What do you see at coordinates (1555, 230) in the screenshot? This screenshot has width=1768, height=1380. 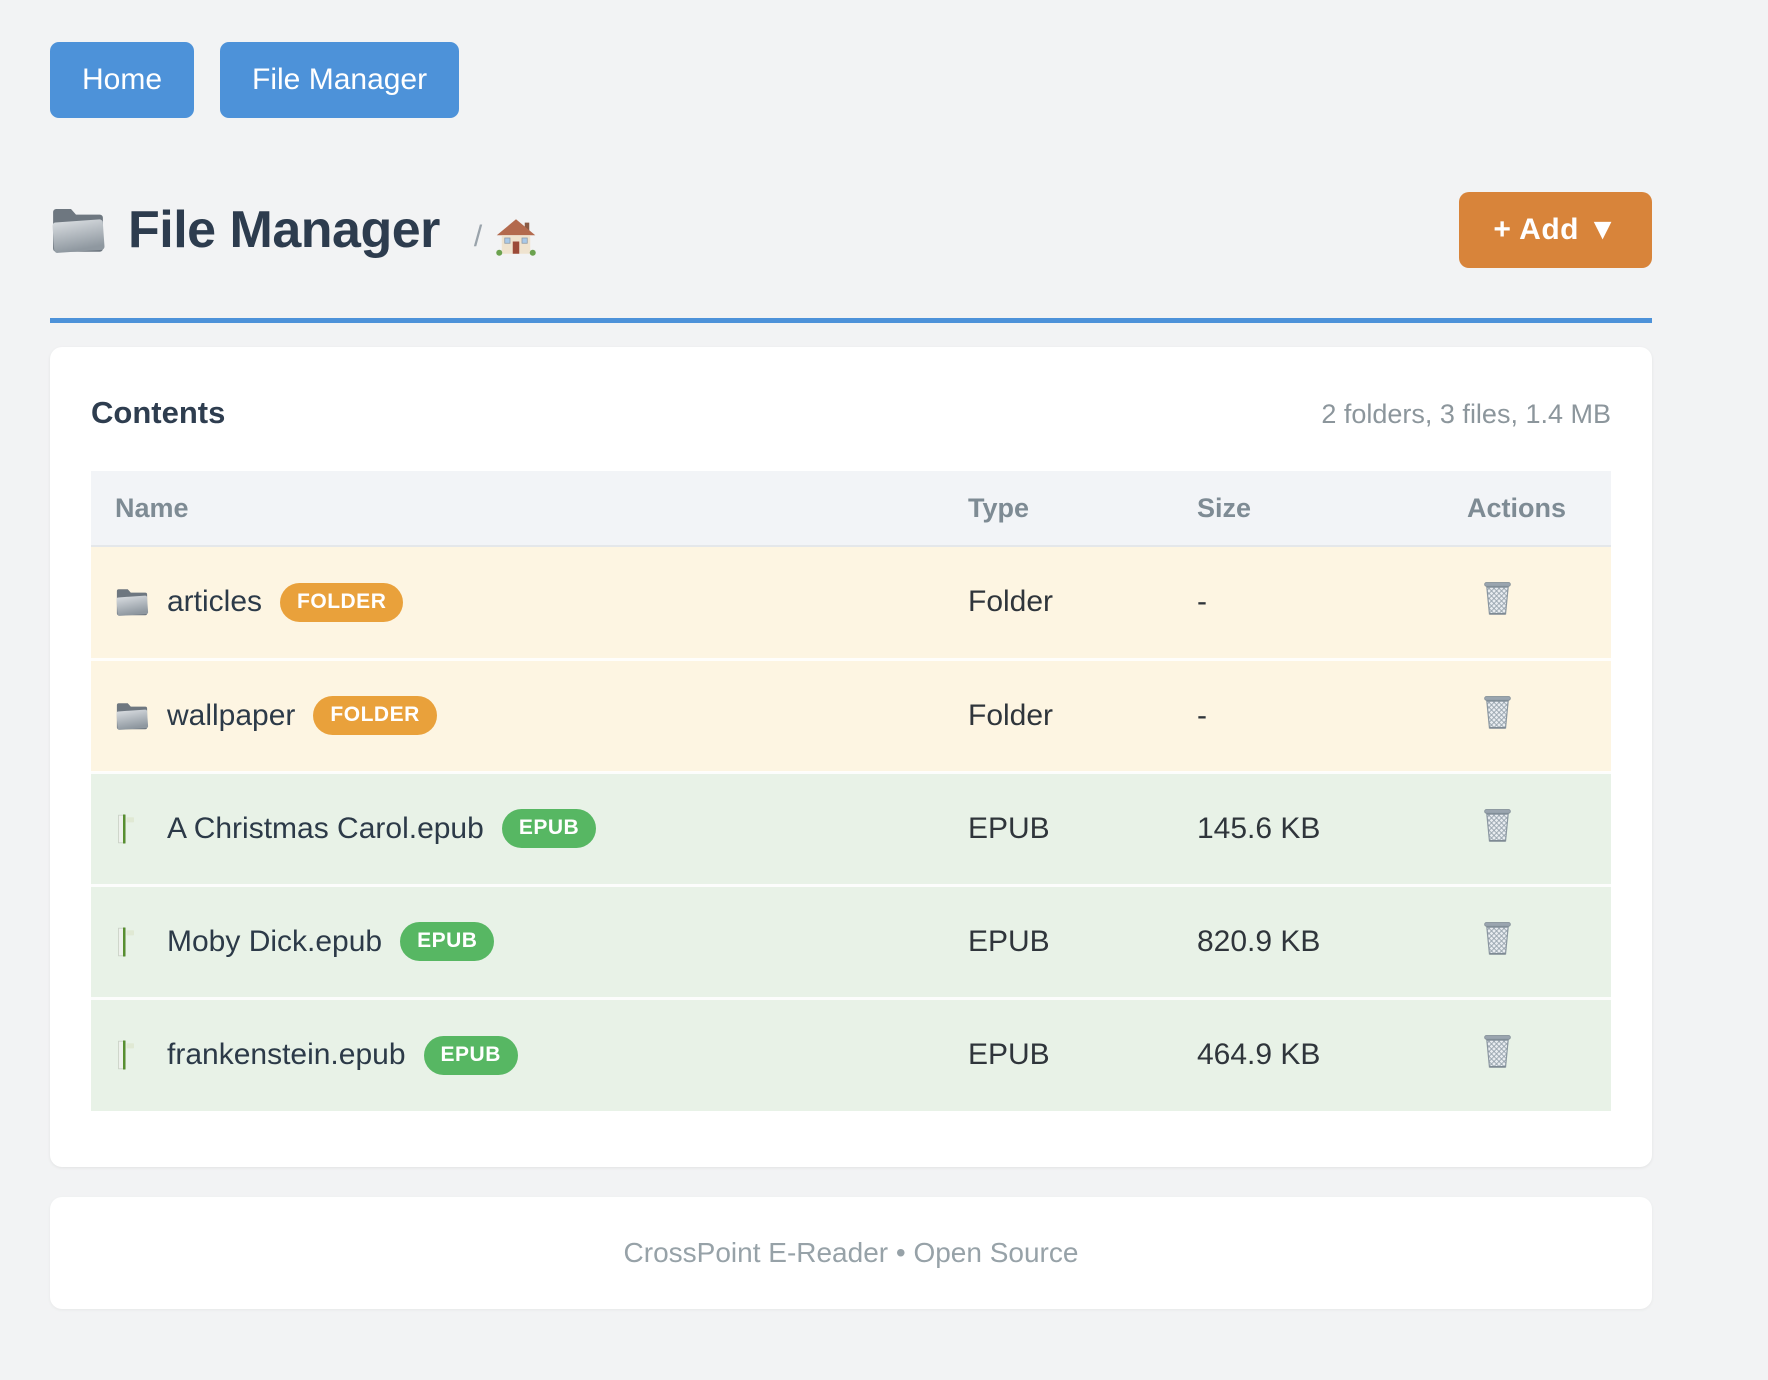 I see `add-button: + Add ▼` at bounding box center [1555, 230].